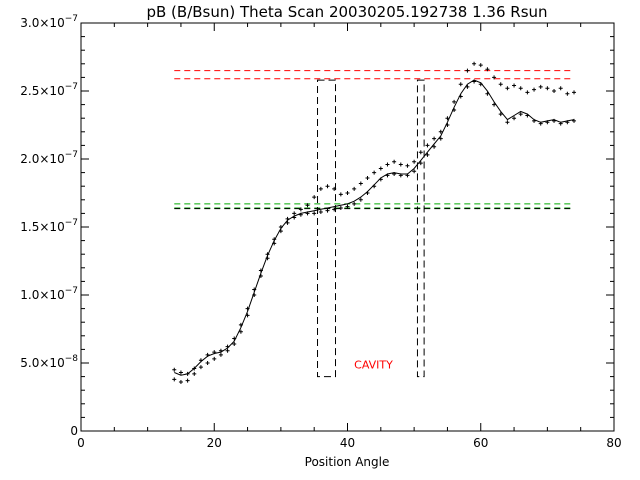 The image size is (640, 480). What do you see at coordinates (347, 443) in the screenshot?
I see `x-tick-label: 40` at bounding box center [347, 443].